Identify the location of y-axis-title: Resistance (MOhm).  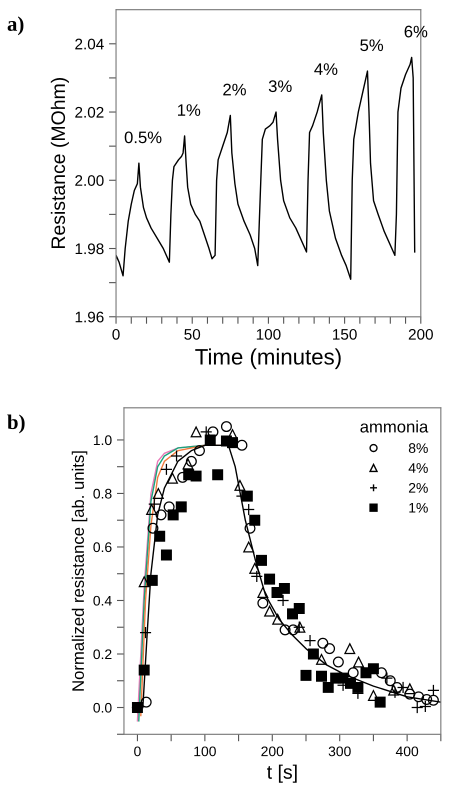
(59, 163).